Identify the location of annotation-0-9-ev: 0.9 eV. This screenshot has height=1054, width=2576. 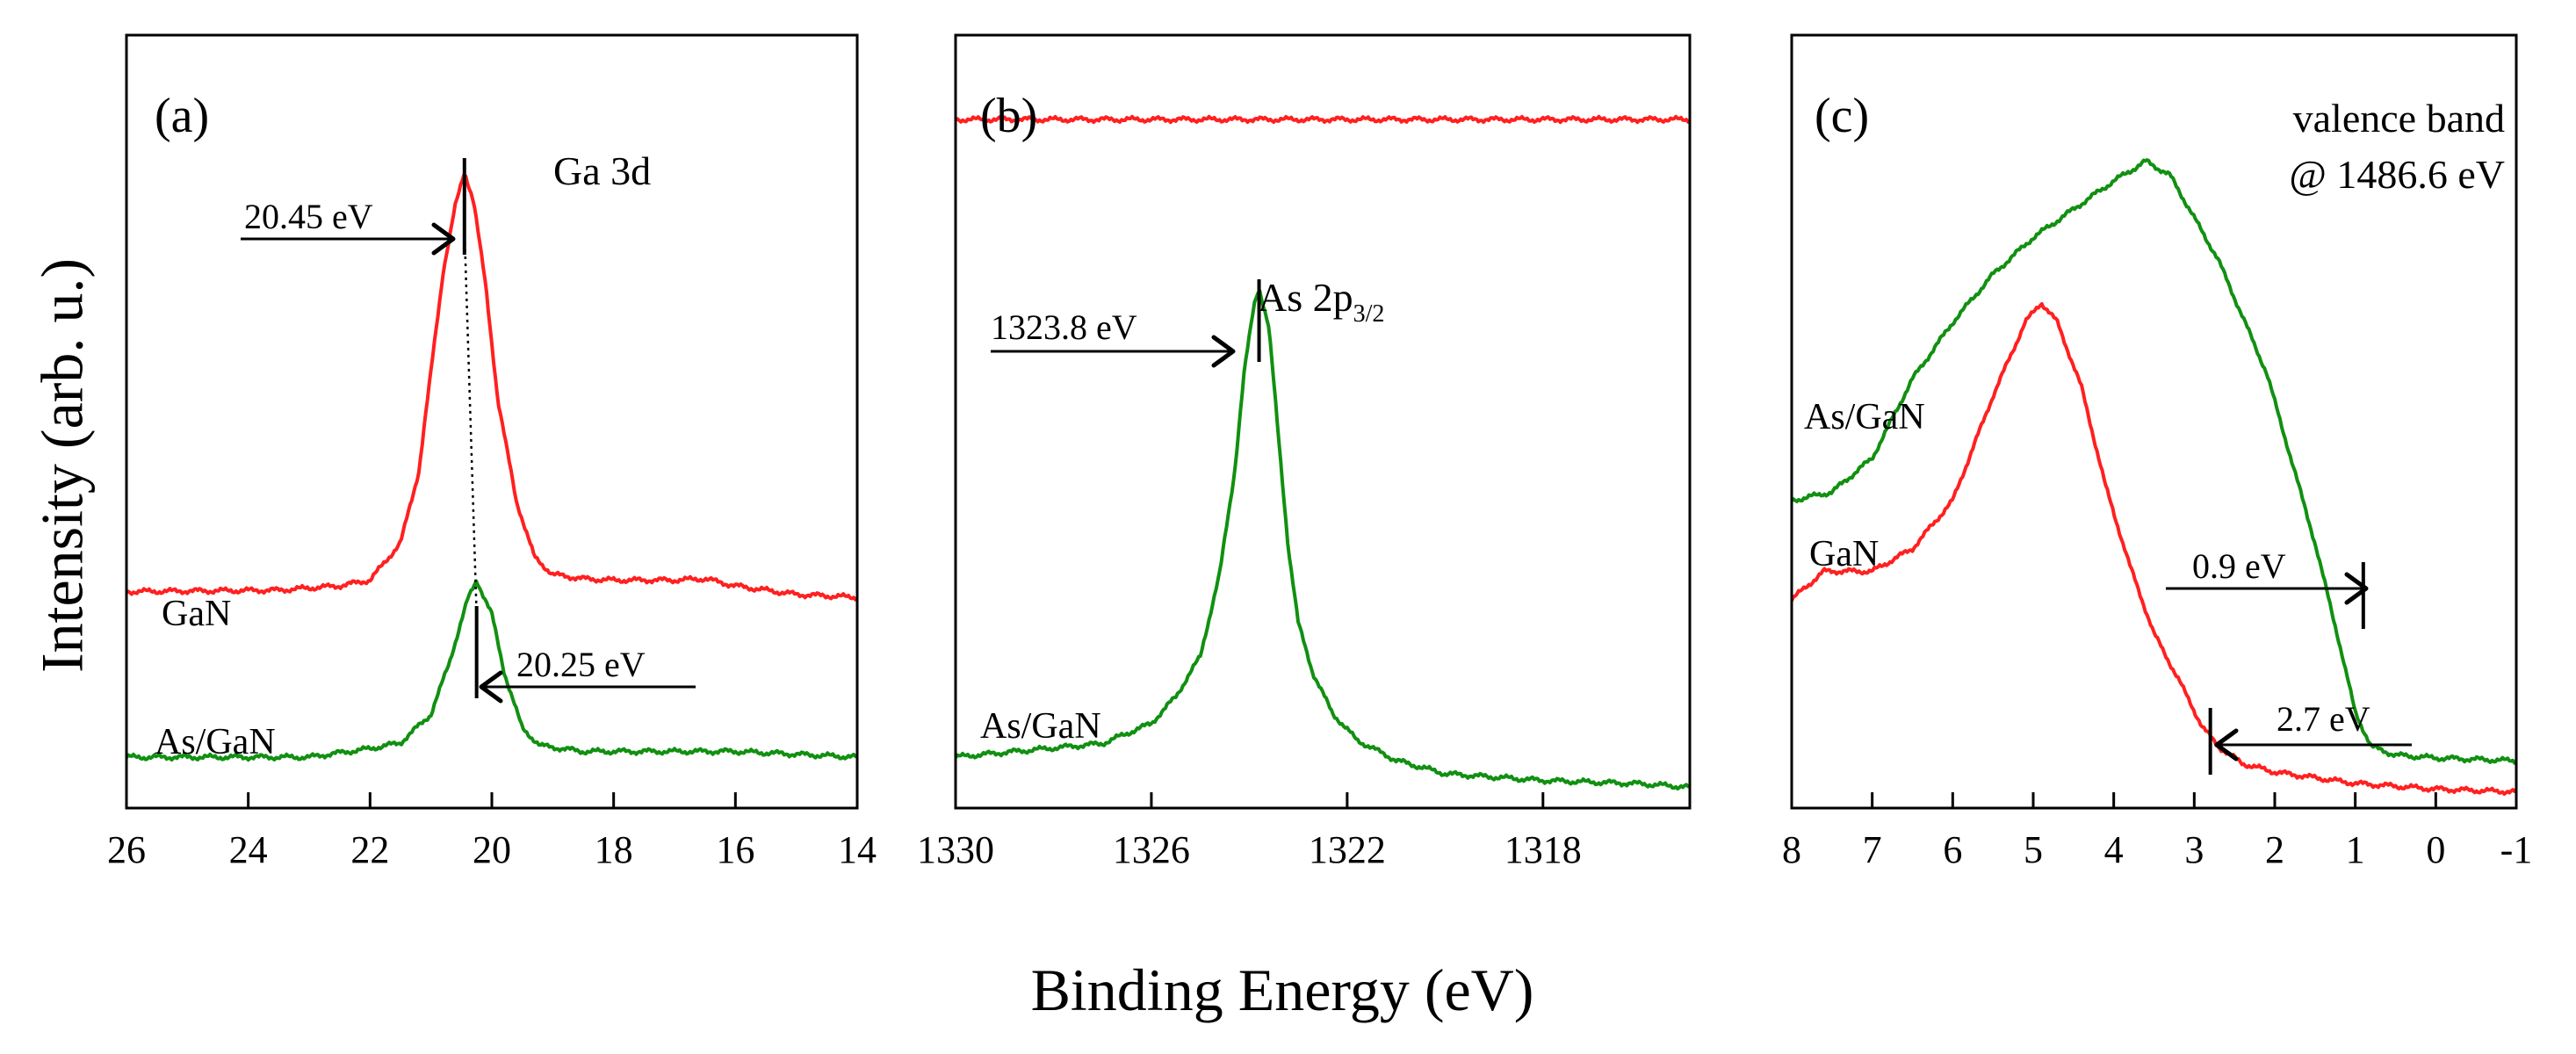
(2267, 575).